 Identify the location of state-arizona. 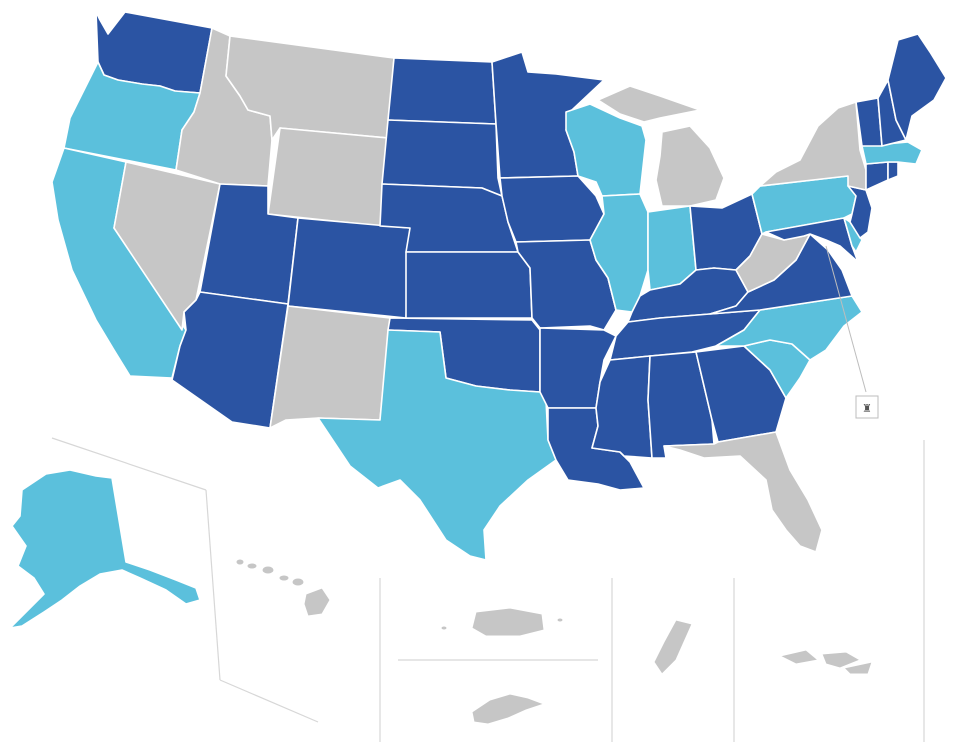
(230, 360).